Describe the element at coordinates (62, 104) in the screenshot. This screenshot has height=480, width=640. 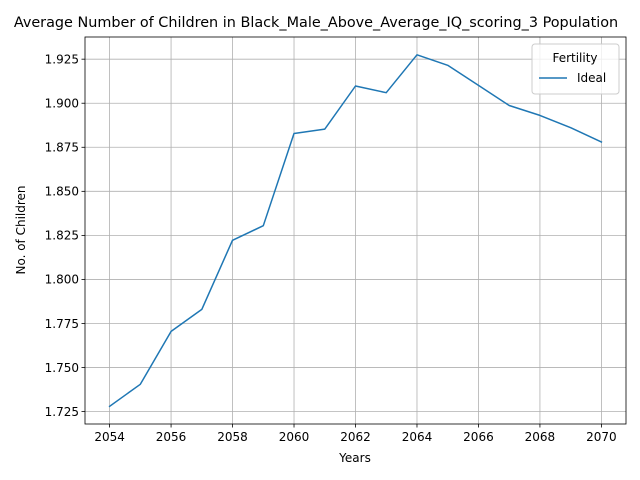
I see `y-tick-label: 1.900` at that location.